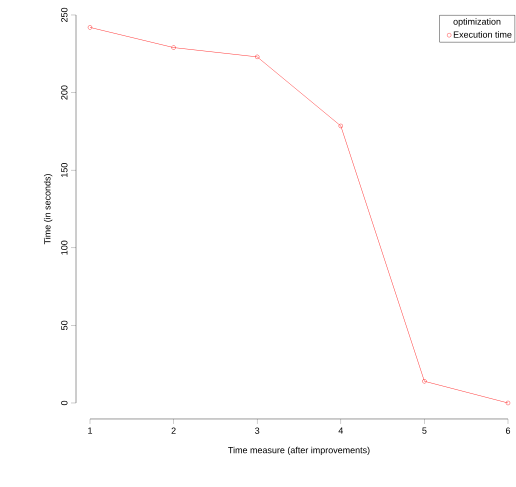 The image size is (516, 487). Describe the element at coordinates (257, 431) in the screenshot. I see `x-tick-label: 3` at that location.